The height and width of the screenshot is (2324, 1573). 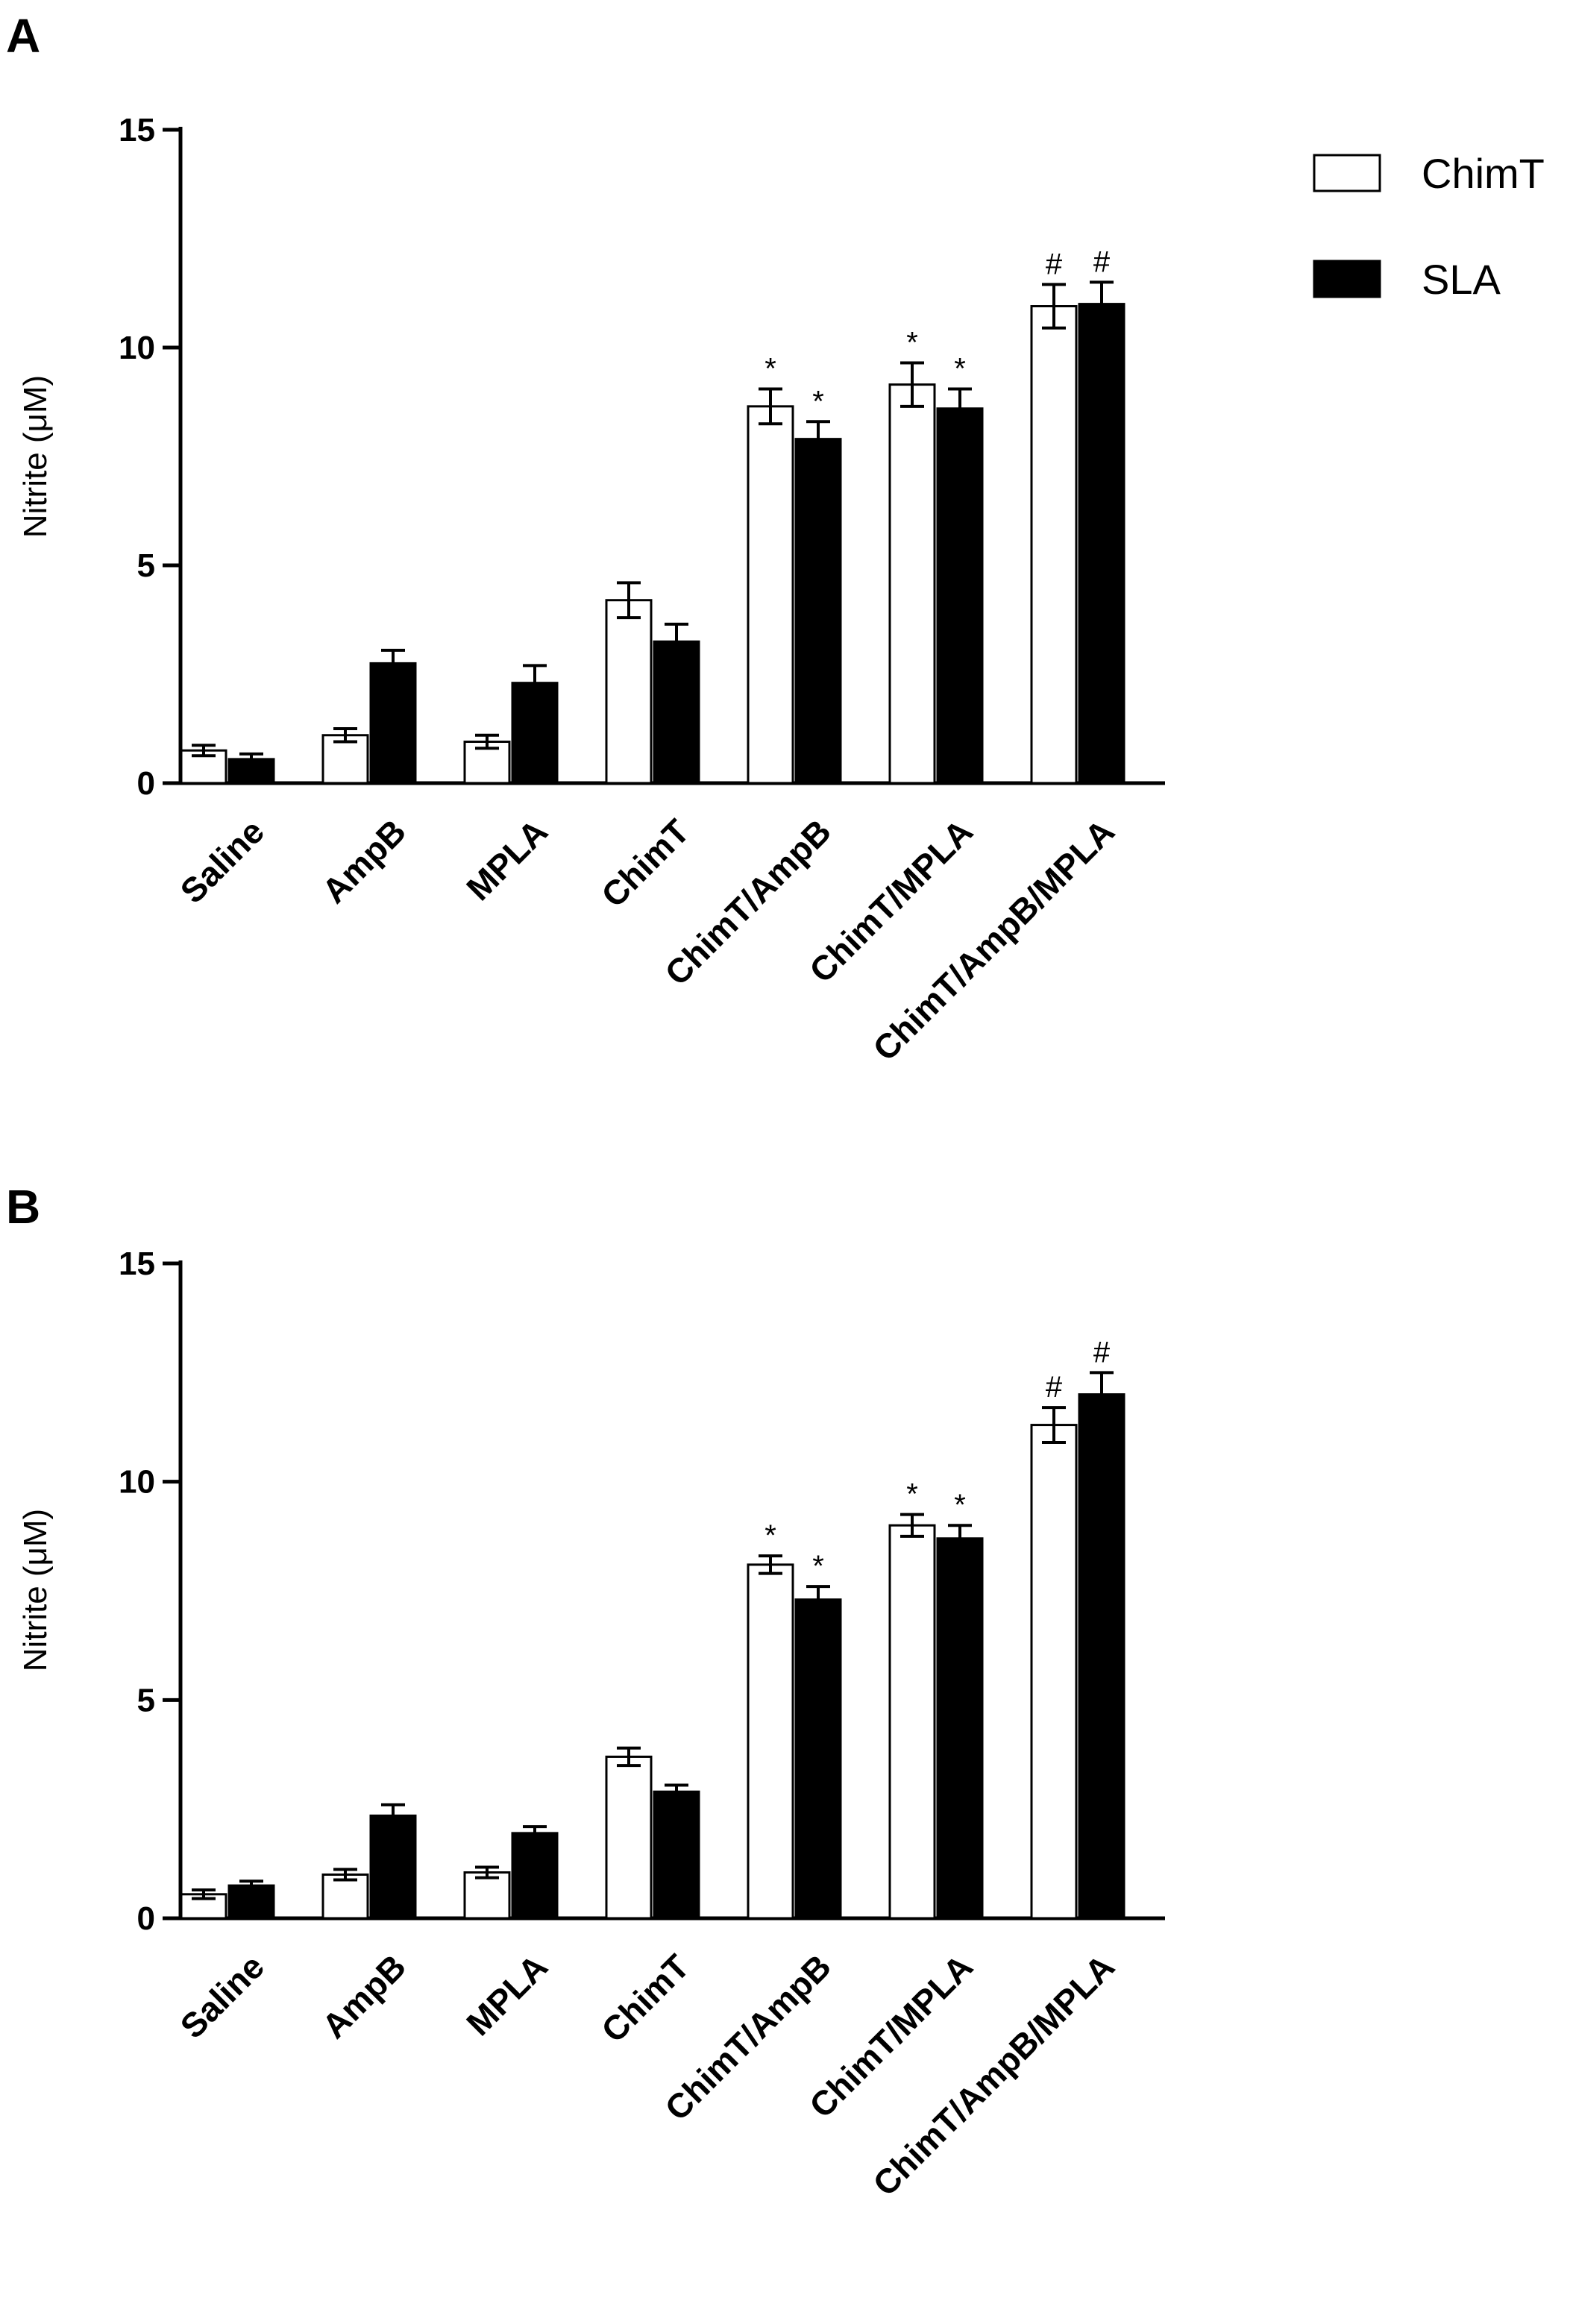 What do you see at coordinates (1347, 279) in the screenshot?
I see `legend-swatch-sla` at bounding box center [1347, 279].